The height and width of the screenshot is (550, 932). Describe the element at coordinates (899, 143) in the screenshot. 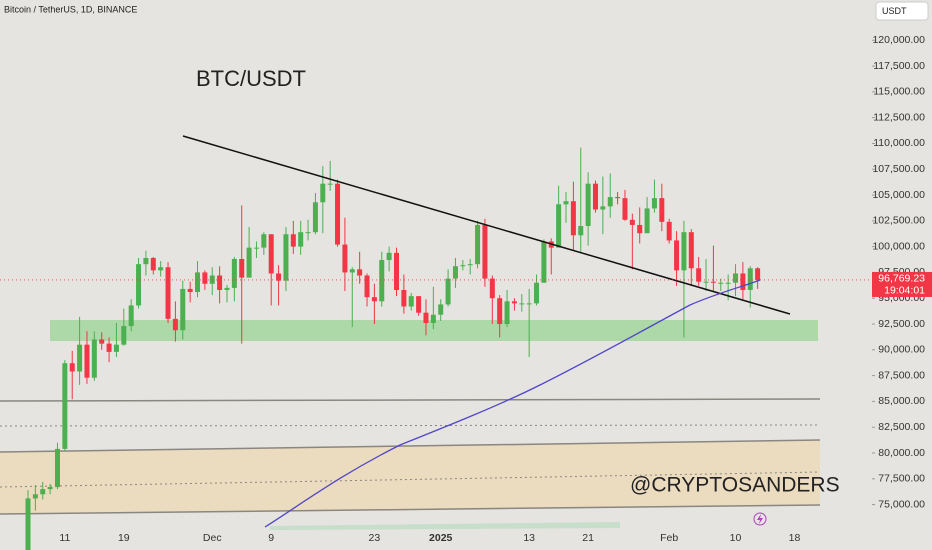

I see `y-tick-label: 110,000.00` at that location.